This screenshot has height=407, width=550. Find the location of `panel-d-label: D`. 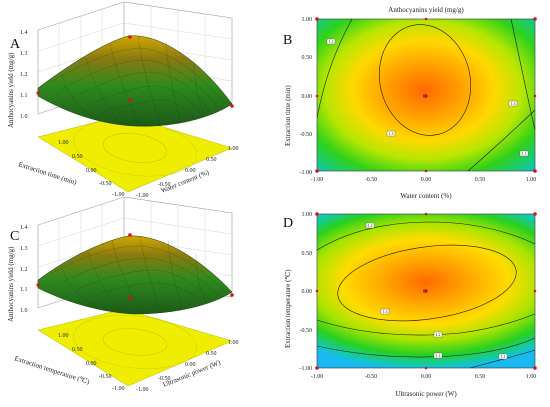

panel-d-label: D is located at coordinates (288, 223).